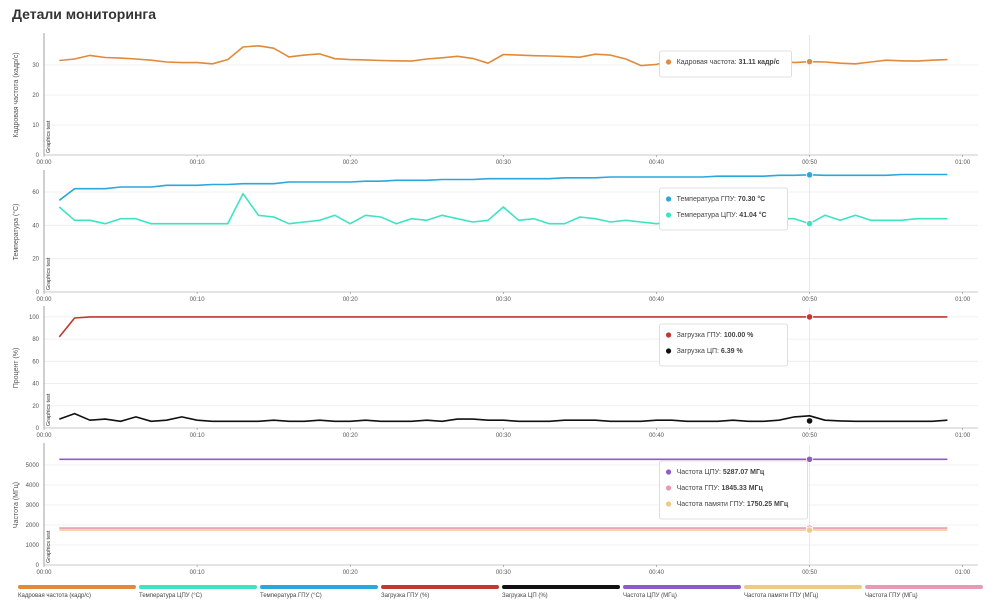 The height and width of the screenshot is (612, 1000). I want to click on y-axis-label: Частота (МГц), so click(16, 505).